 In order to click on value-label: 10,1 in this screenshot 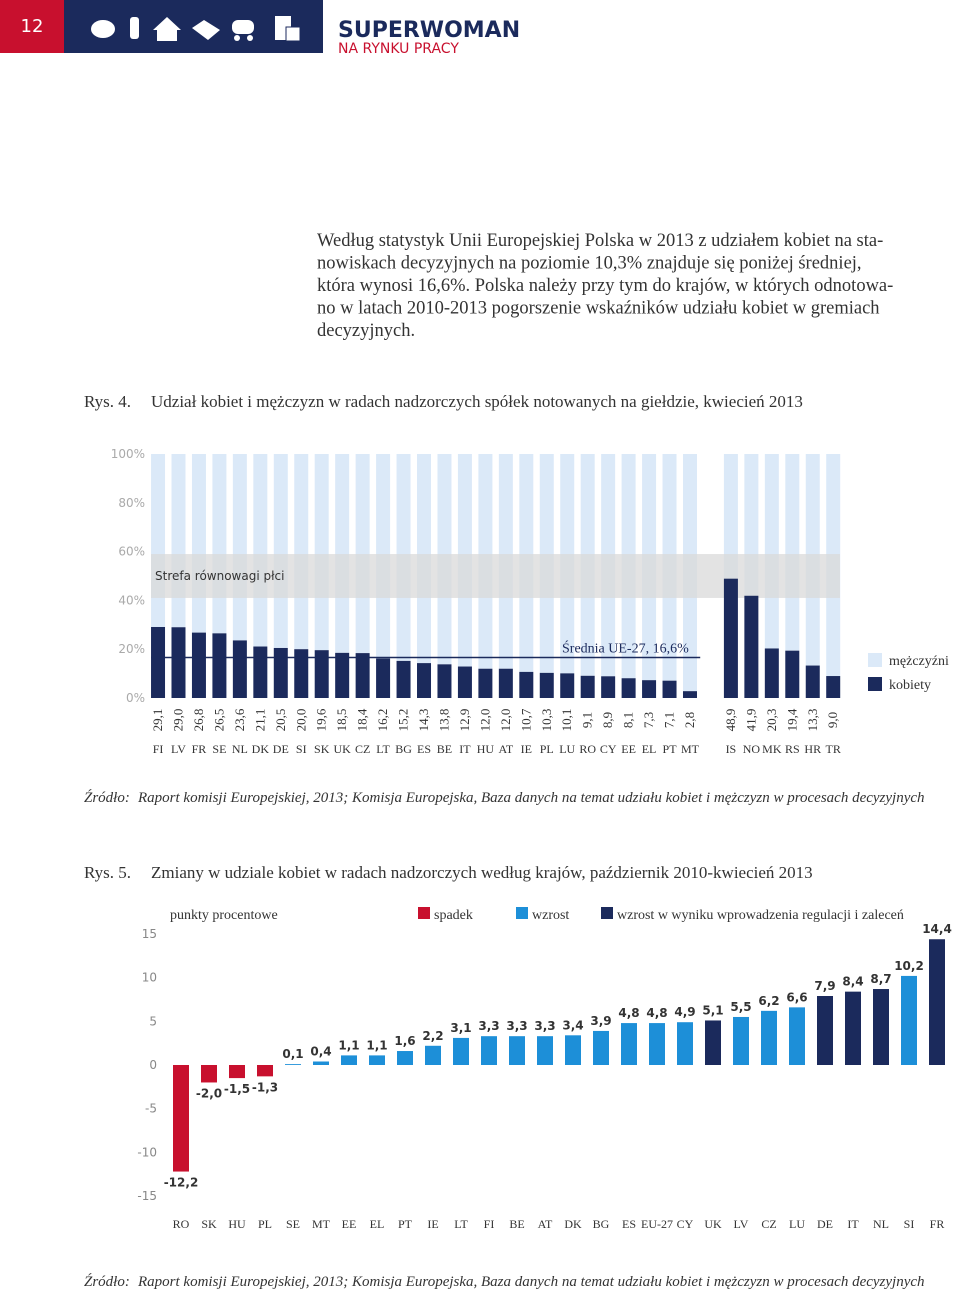, I will do `click(566, 720)`.